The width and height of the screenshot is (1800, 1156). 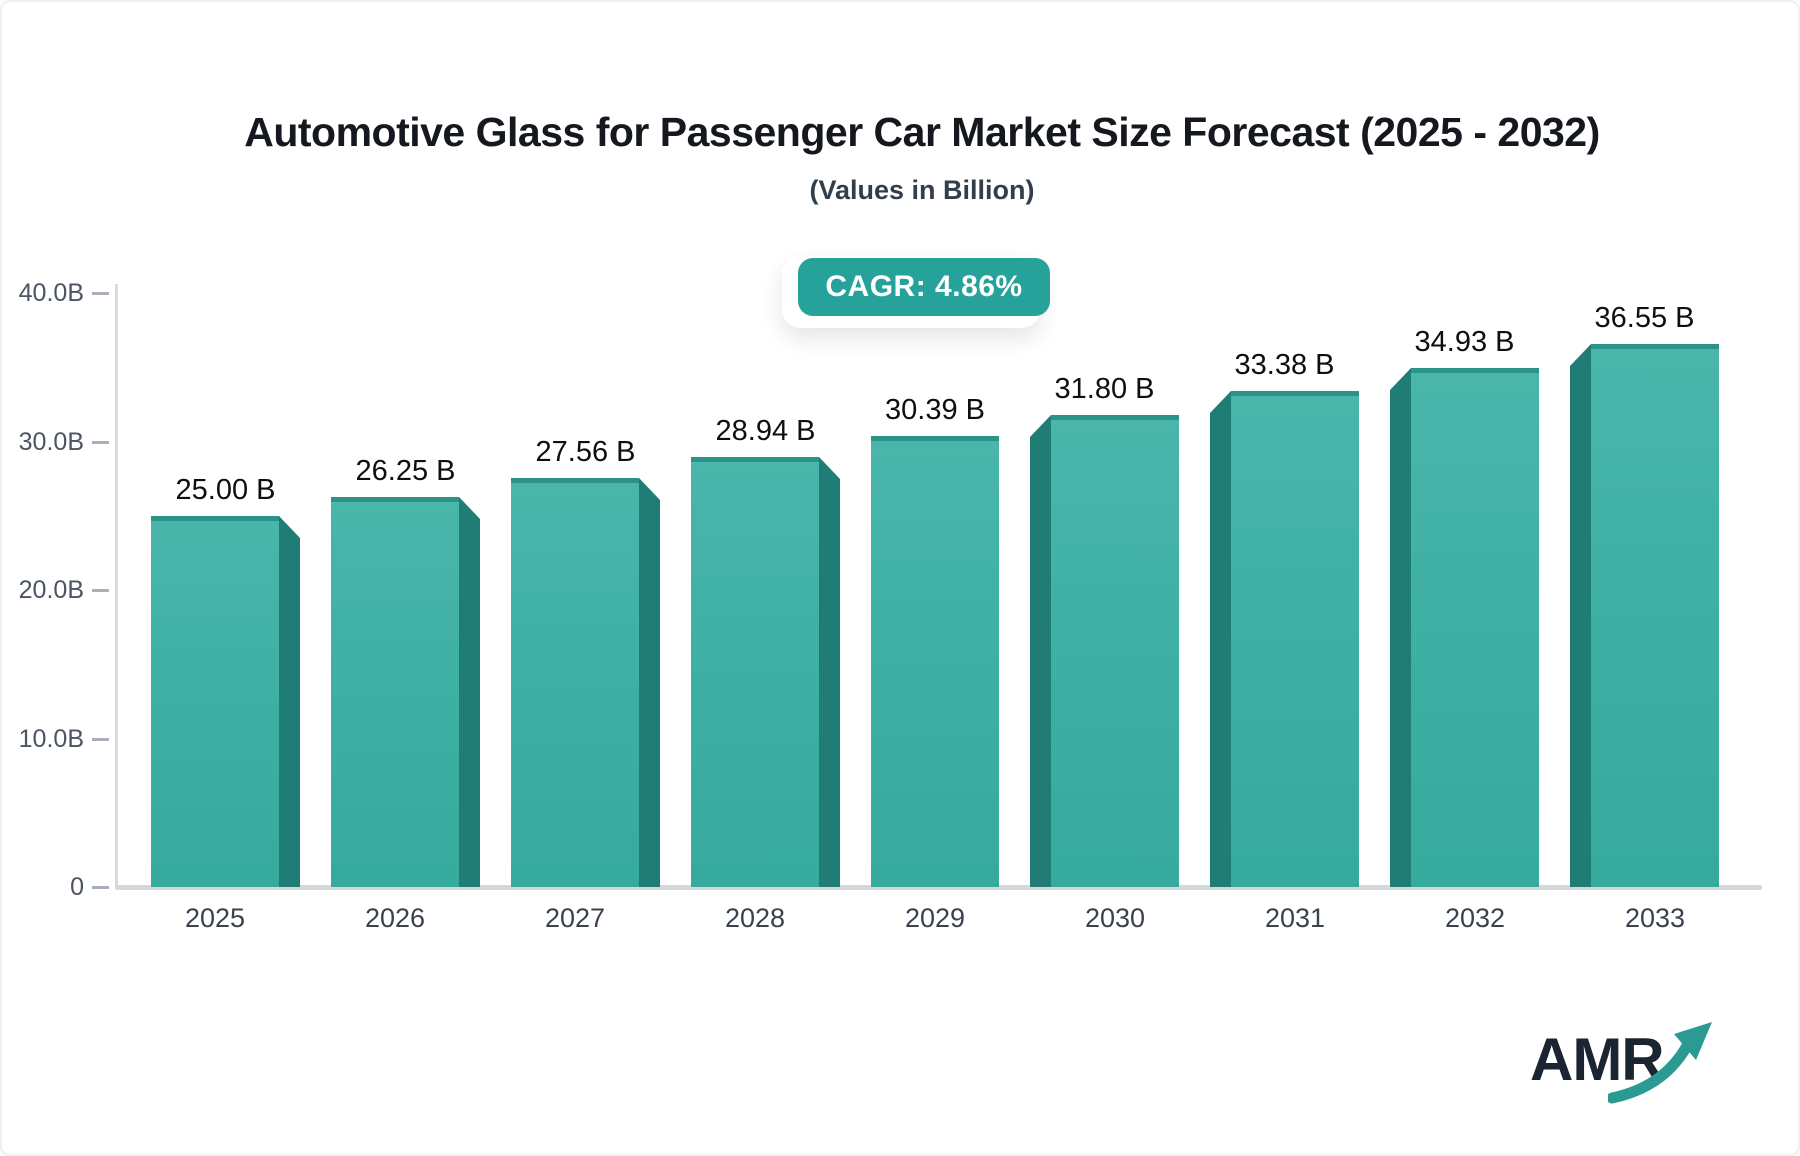 I want to click on x-tick-label: 2025, so click(x=215, y=918).